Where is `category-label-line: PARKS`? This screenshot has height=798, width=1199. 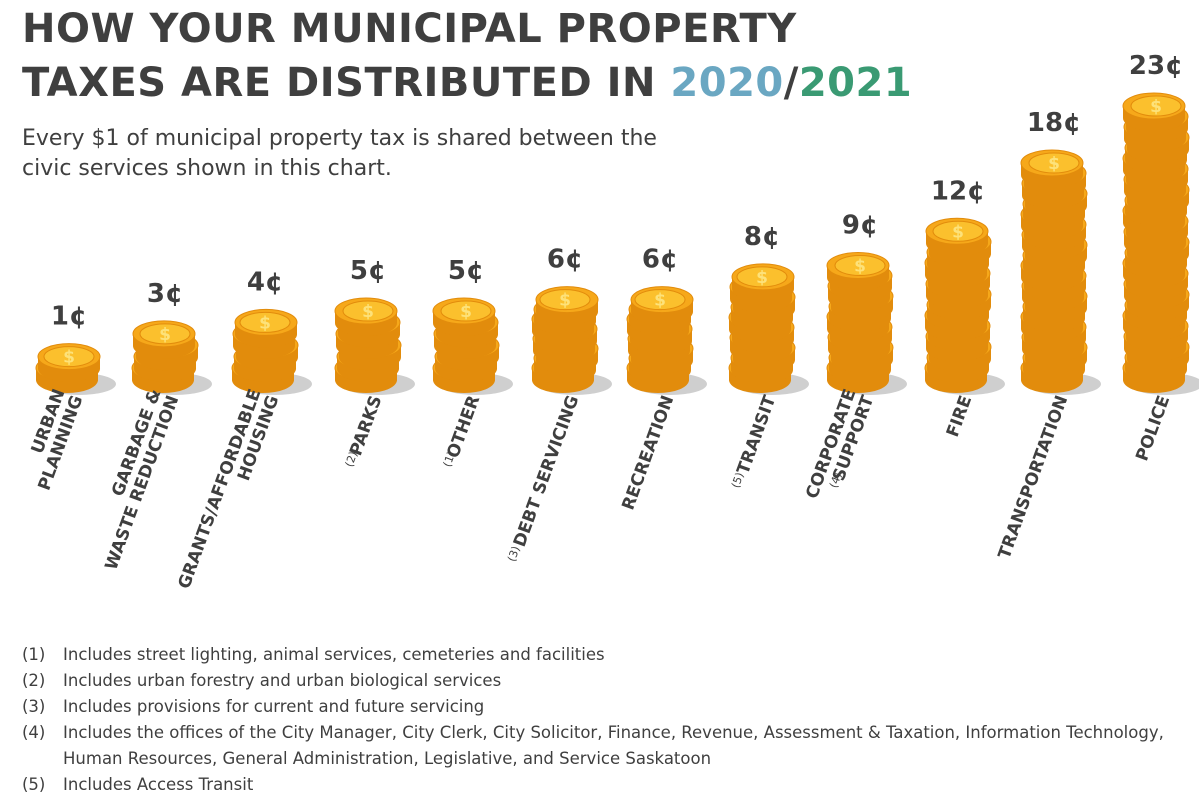 category-label-line: PARKS is located at coordinates (366, 426).